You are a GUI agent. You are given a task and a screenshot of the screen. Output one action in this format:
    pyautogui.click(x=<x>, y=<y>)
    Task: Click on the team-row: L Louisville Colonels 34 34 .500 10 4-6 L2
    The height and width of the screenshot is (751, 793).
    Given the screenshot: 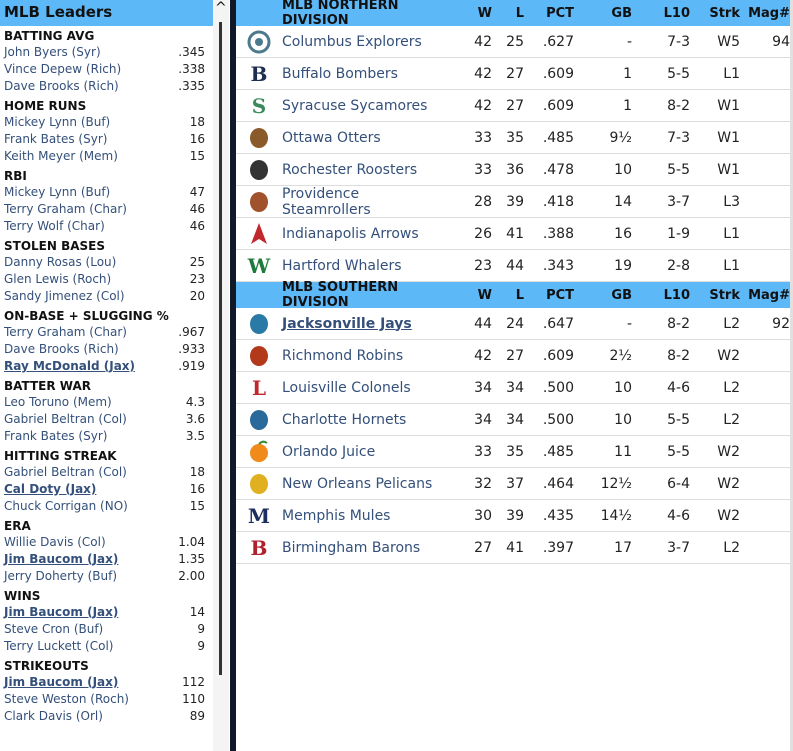 What is the action you would take?
    pyautogui.click(x=513, y=388)
    